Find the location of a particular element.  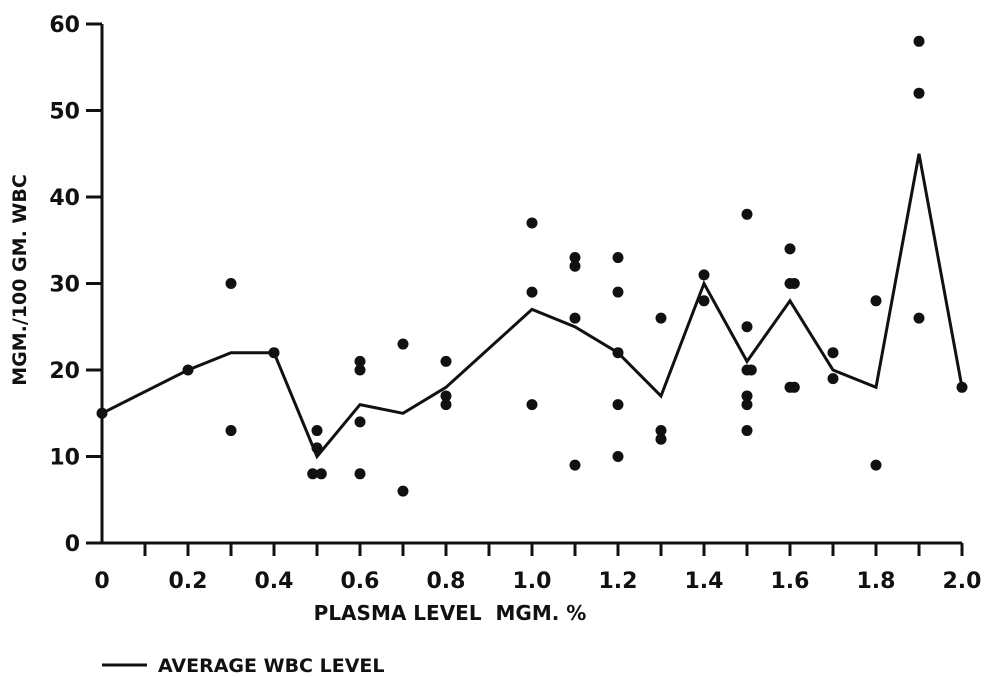

legend: AVERAGE WBC LEVEL is located at coordinates (243, 666).